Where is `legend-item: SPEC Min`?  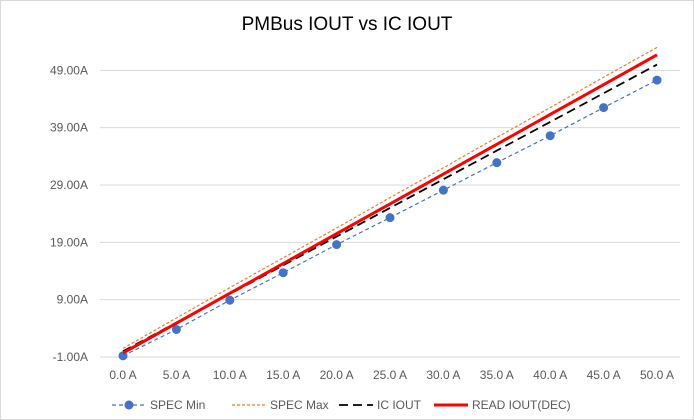 legend-item: SPEC Min is located at coordinates (158, 405).